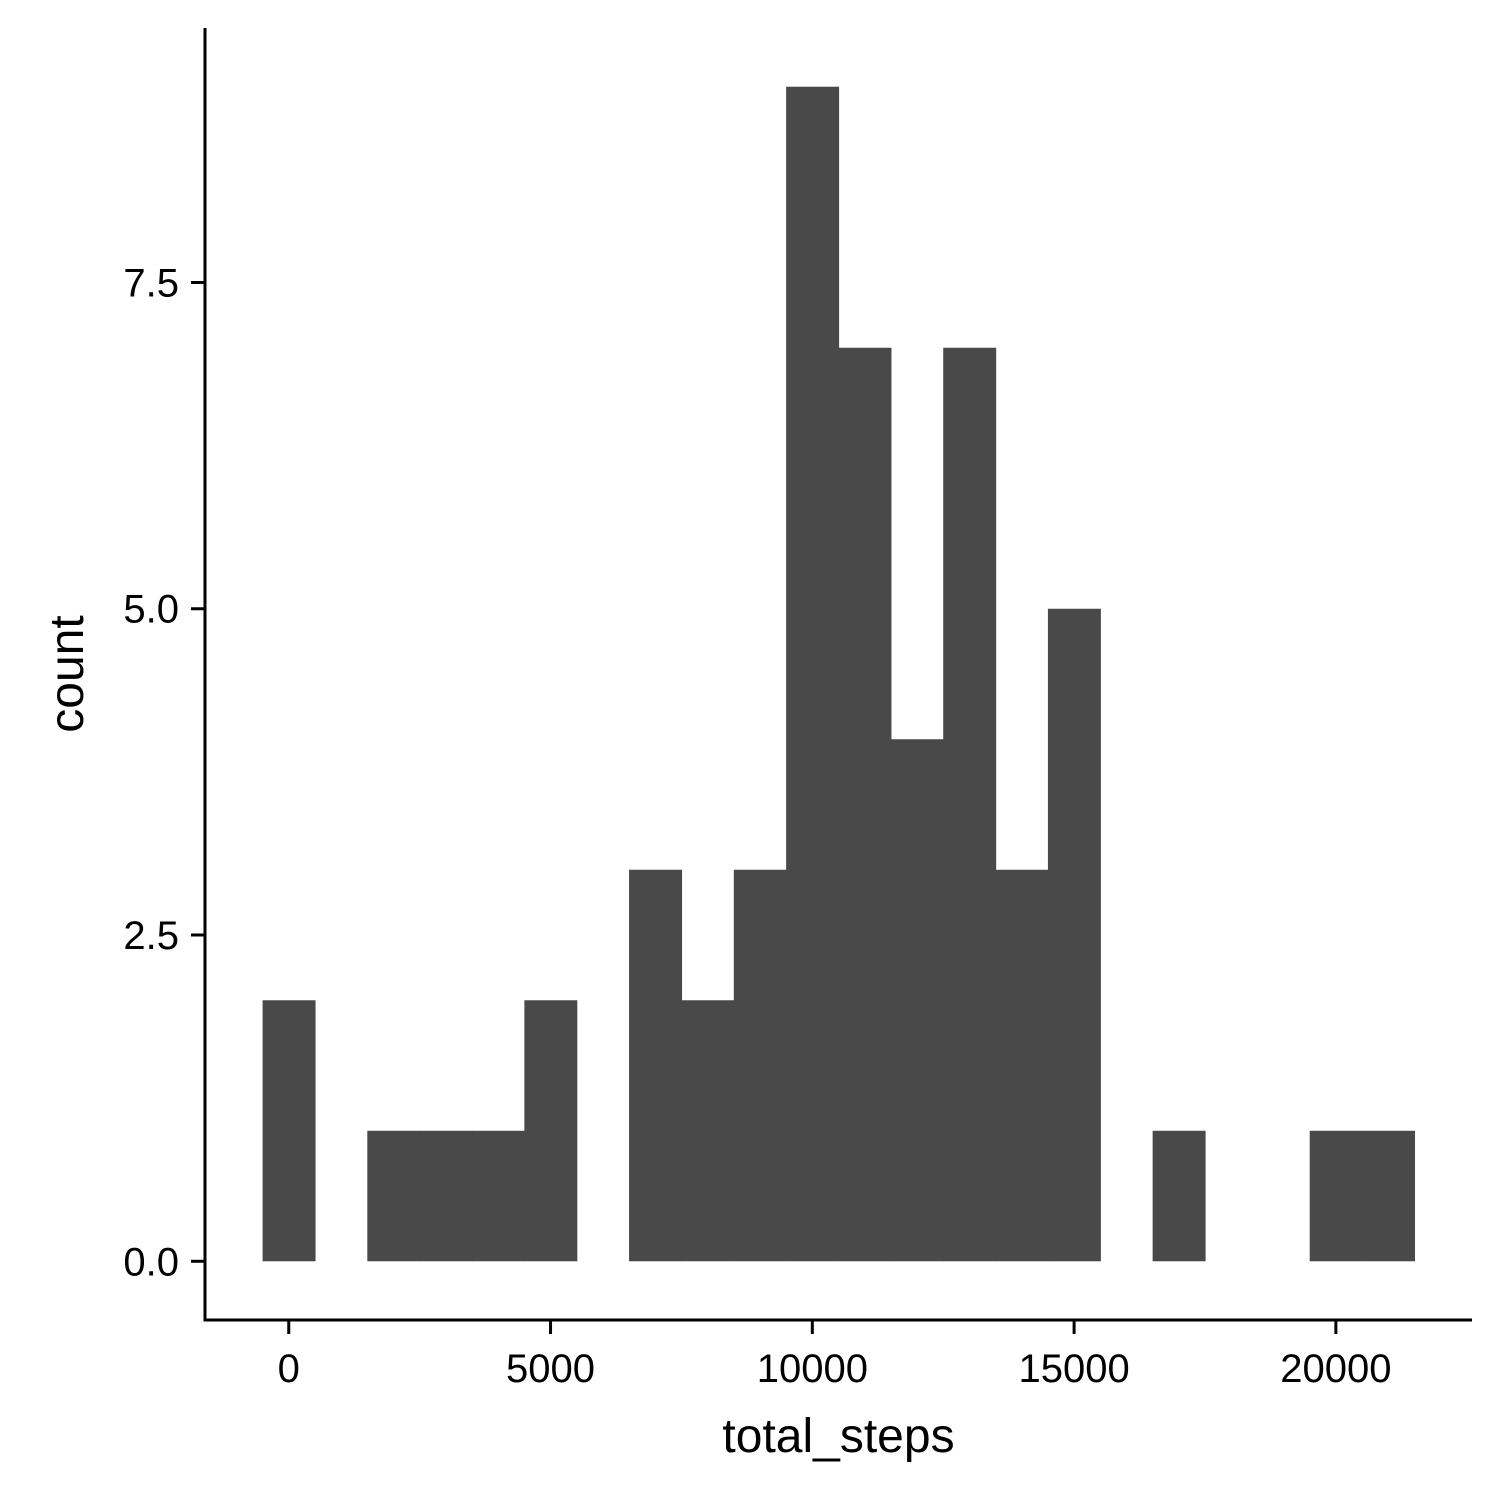 The width and height of the screenshot is (1500, 1500). Describe the element at coordinates (289, 1369) in the screenshot. I see `x-tick-label: 0` at that location.